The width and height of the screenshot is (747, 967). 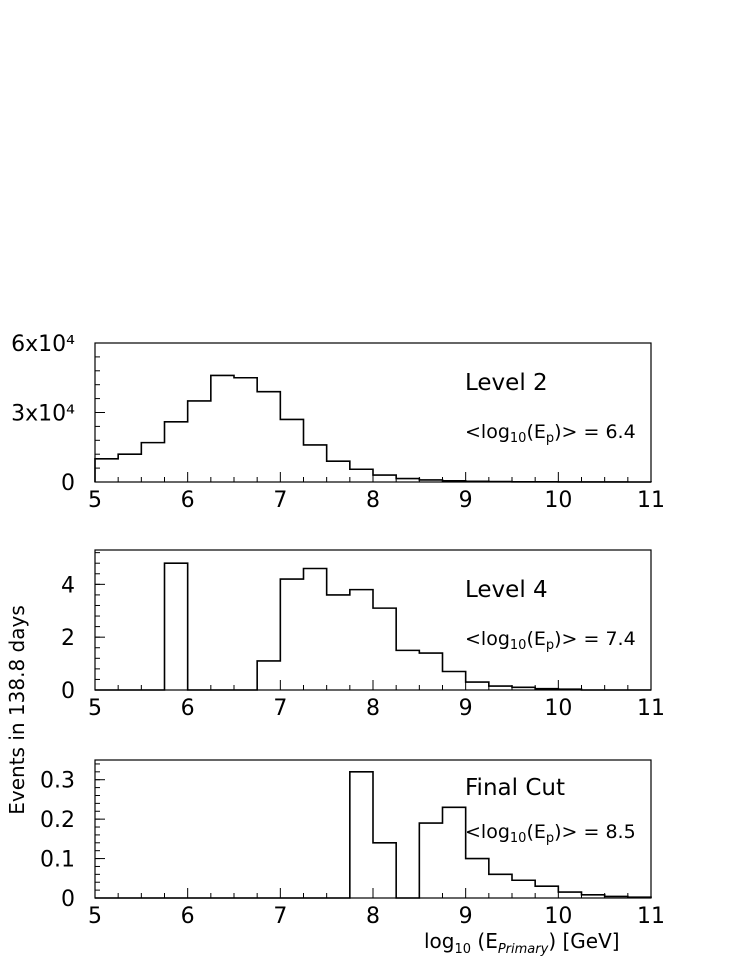 I want to click on mean-label: <log10(Ep)> = 6.4, so click(x=550, y=433).